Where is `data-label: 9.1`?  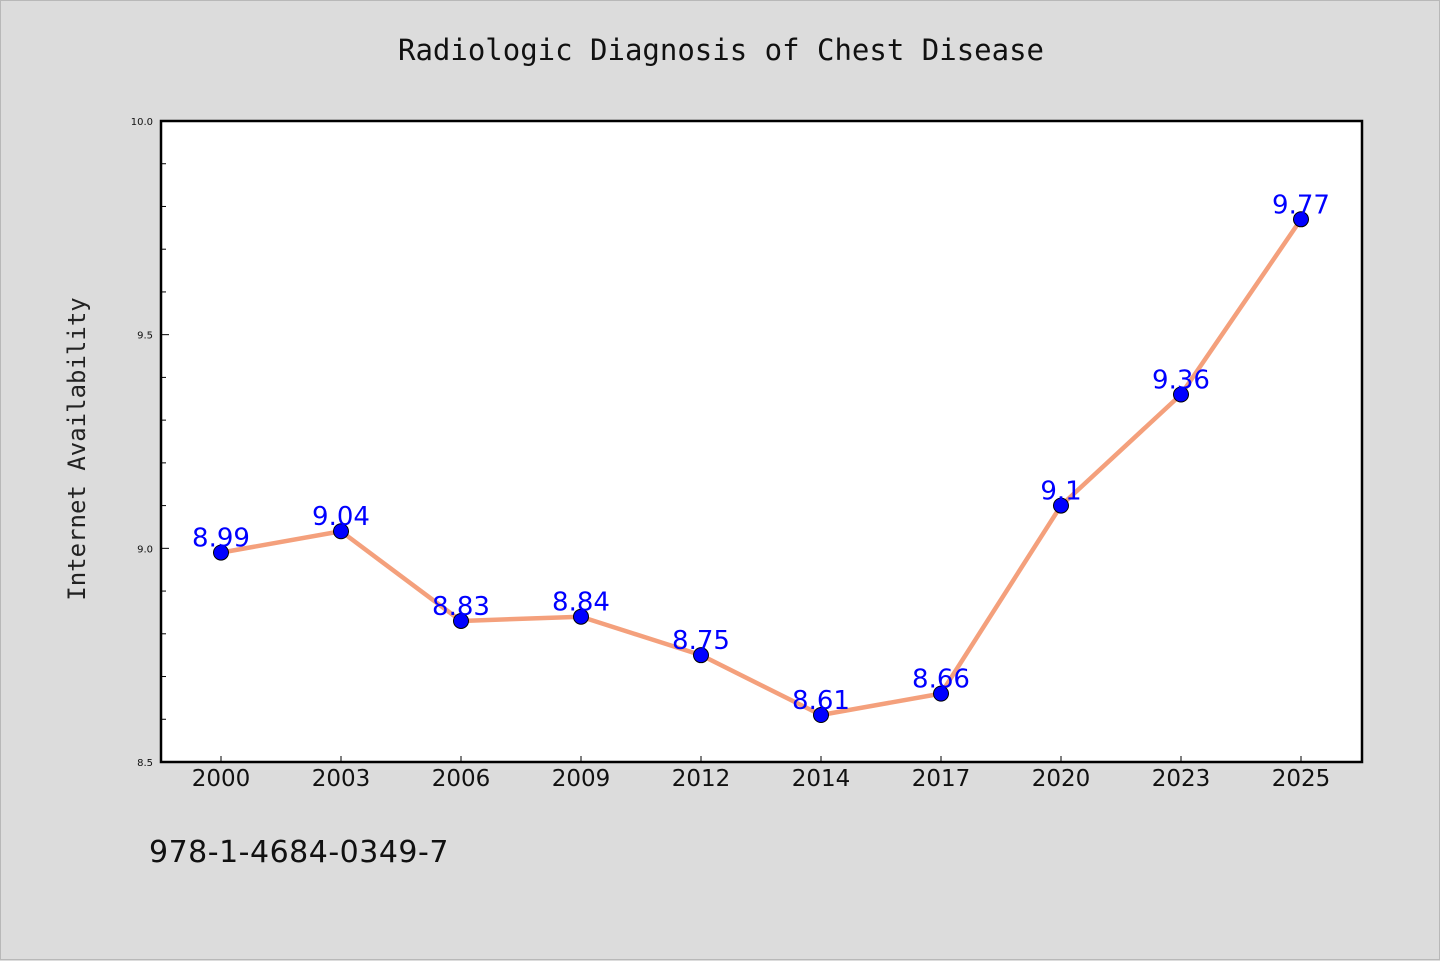 data-label: 9.1 is located at coordinates (1060, 492).